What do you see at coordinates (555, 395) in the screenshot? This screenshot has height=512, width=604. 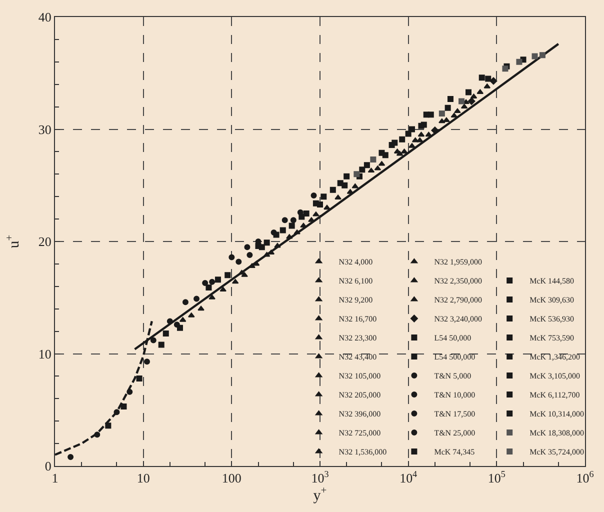 I see `legend-label: McK 6,112,700` at bounding box center [555, 395].